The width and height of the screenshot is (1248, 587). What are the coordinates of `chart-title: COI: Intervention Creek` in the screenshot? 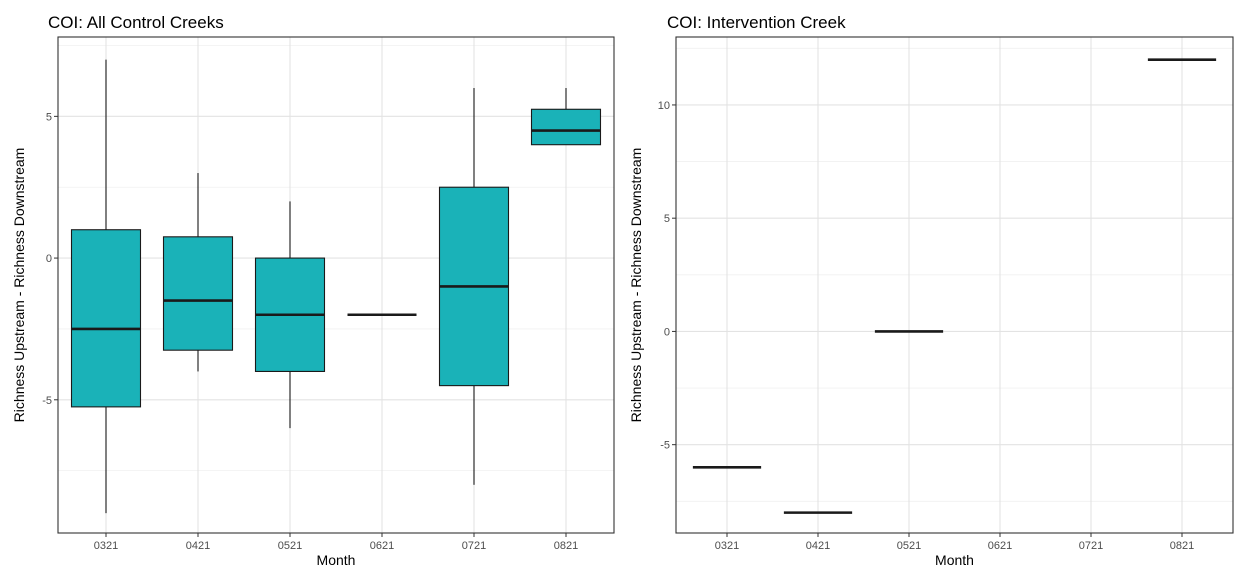 It's located at (756, 22).